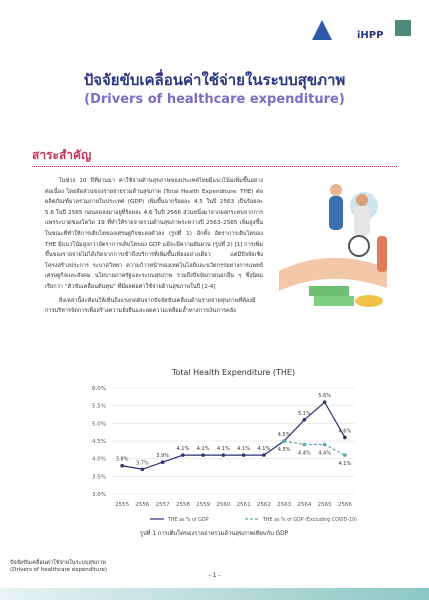  What do you see at coordinates (122, 460) in the screenshot?
I see `data-label: 3.8%` at bounding box center [122, 460].